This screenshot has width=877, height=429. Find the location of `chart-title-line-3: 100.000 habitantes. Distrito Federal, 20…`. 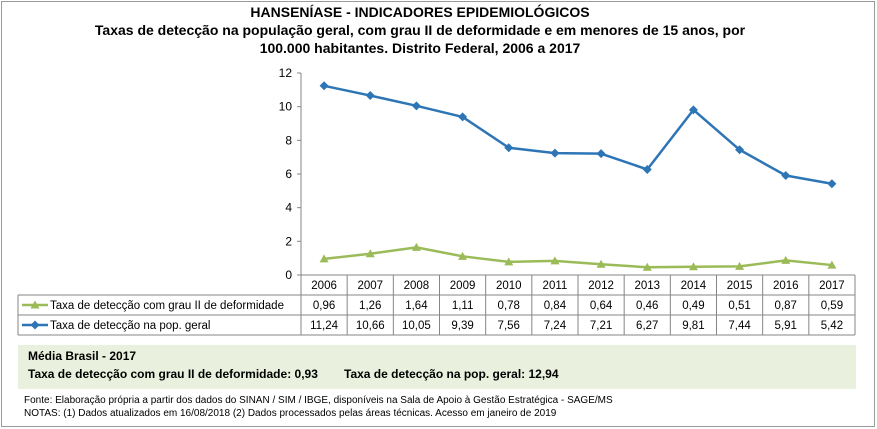

chart-title-line-3: 100.000 habitantes. Distrito Federal, 20… is located at coordinates (420, 48).